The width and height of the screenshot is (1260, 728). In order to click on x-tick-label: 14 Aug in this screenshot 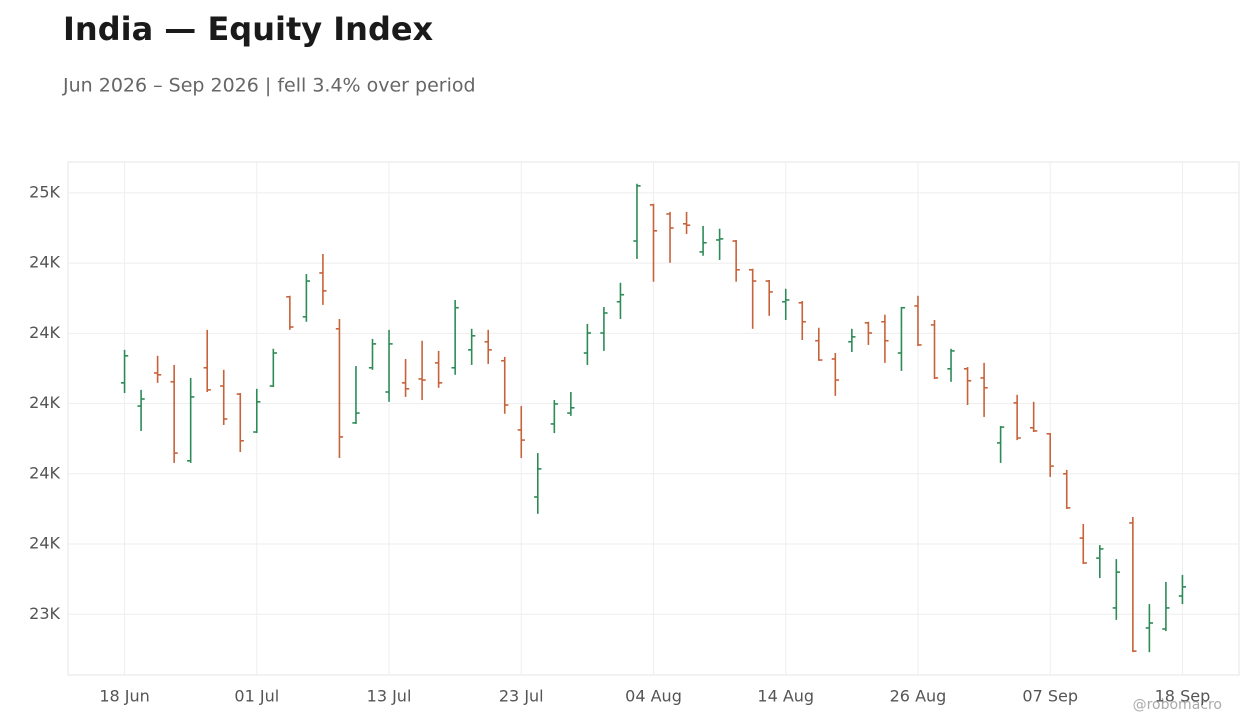, I will do `click(785, 696)`.